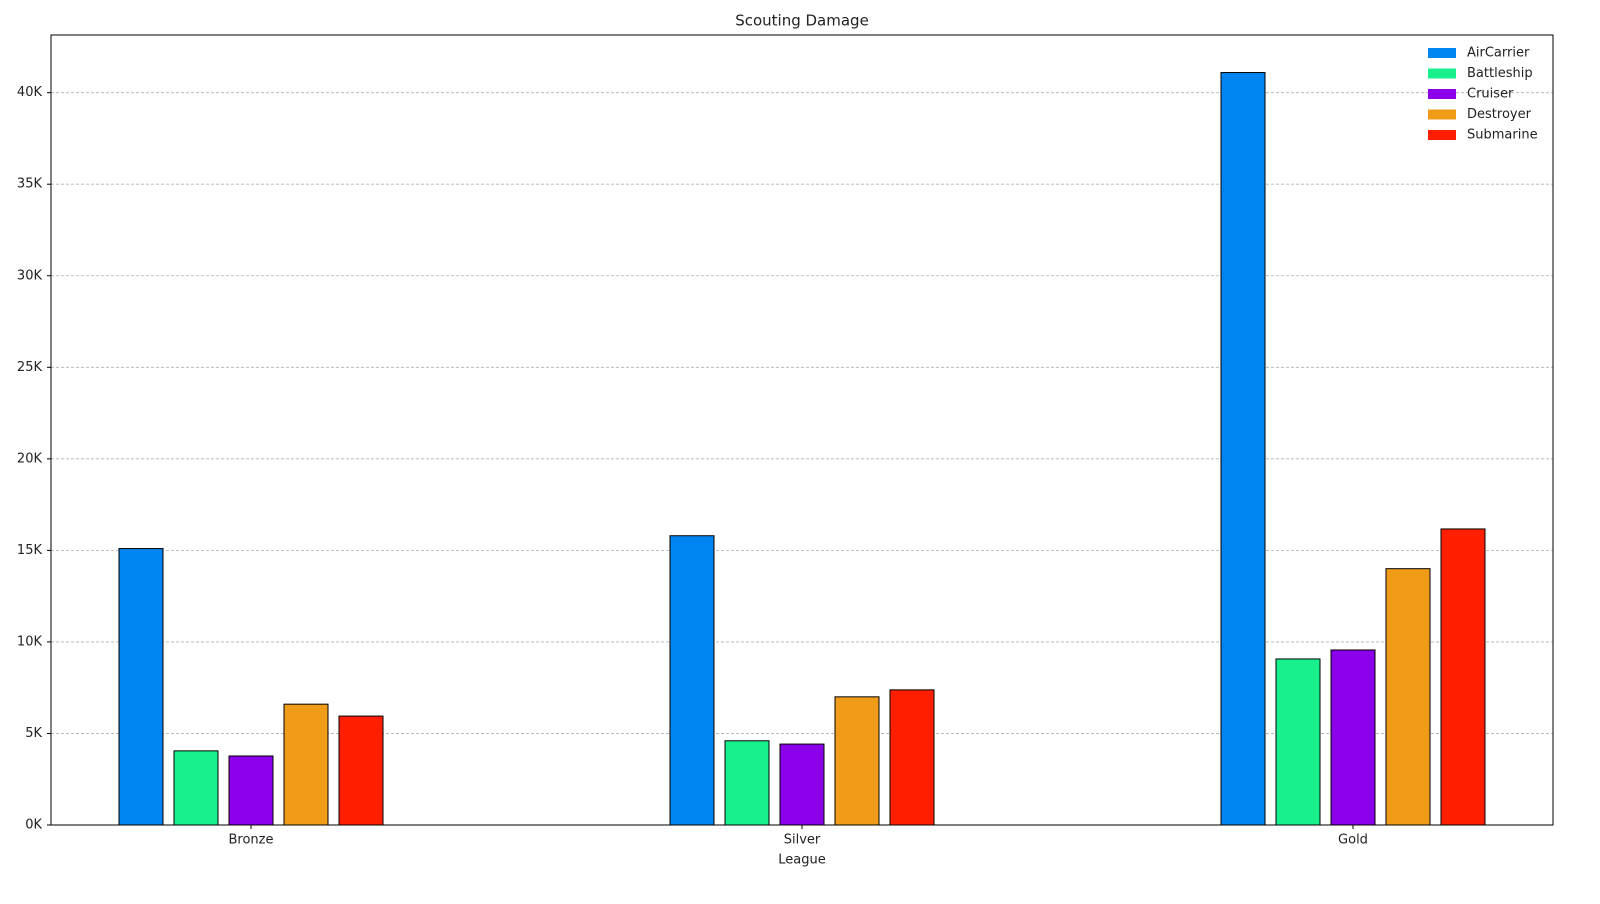  I want to click on y-tick-label: 30K, so click(30, 275).